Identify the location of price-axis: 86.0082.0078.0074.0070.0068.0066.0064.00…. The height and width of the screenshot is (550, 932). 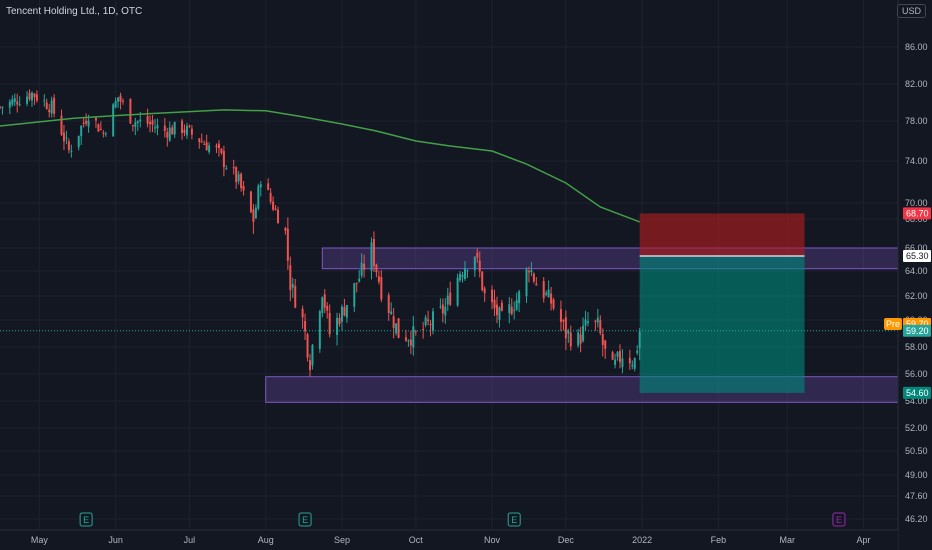
(914, 275).